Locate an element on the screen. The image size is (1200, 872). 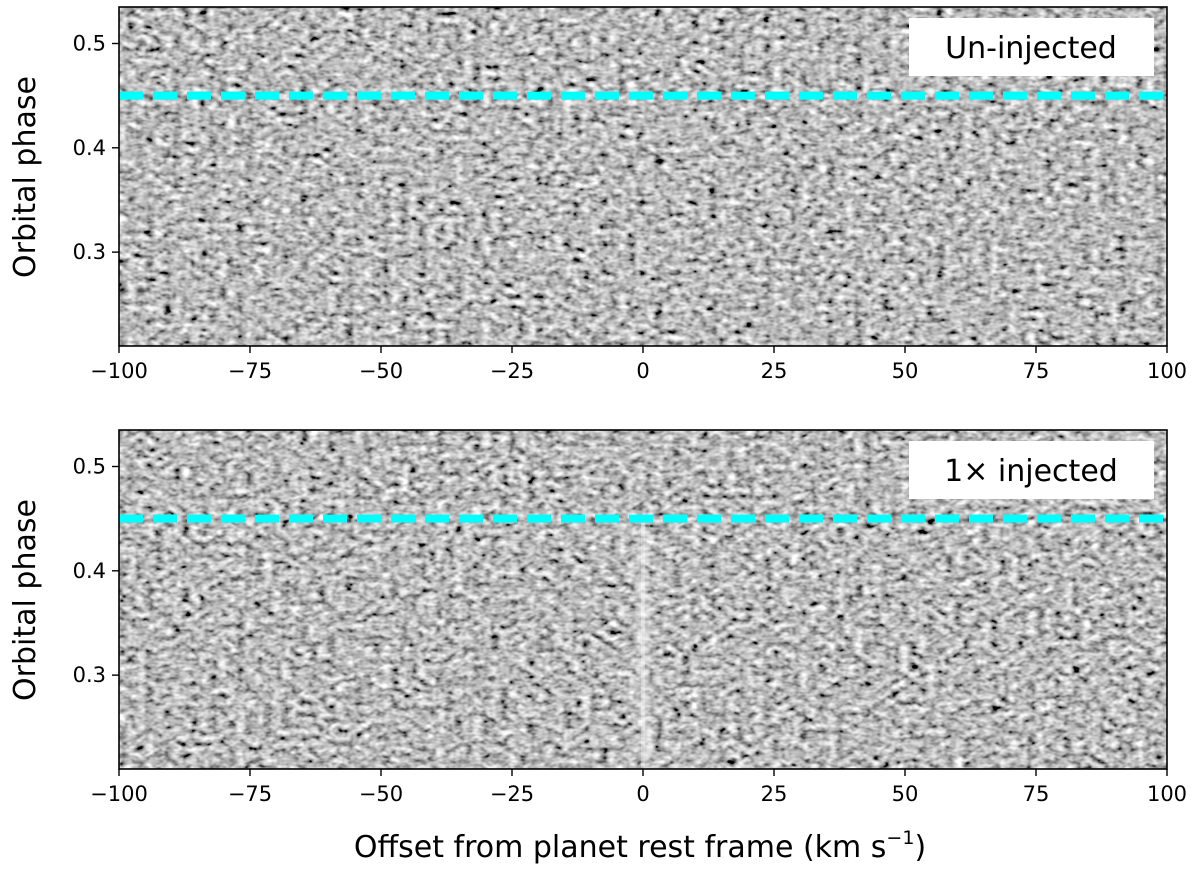
panel-label-box: Un-injected is located at coordinates (1031, 47).